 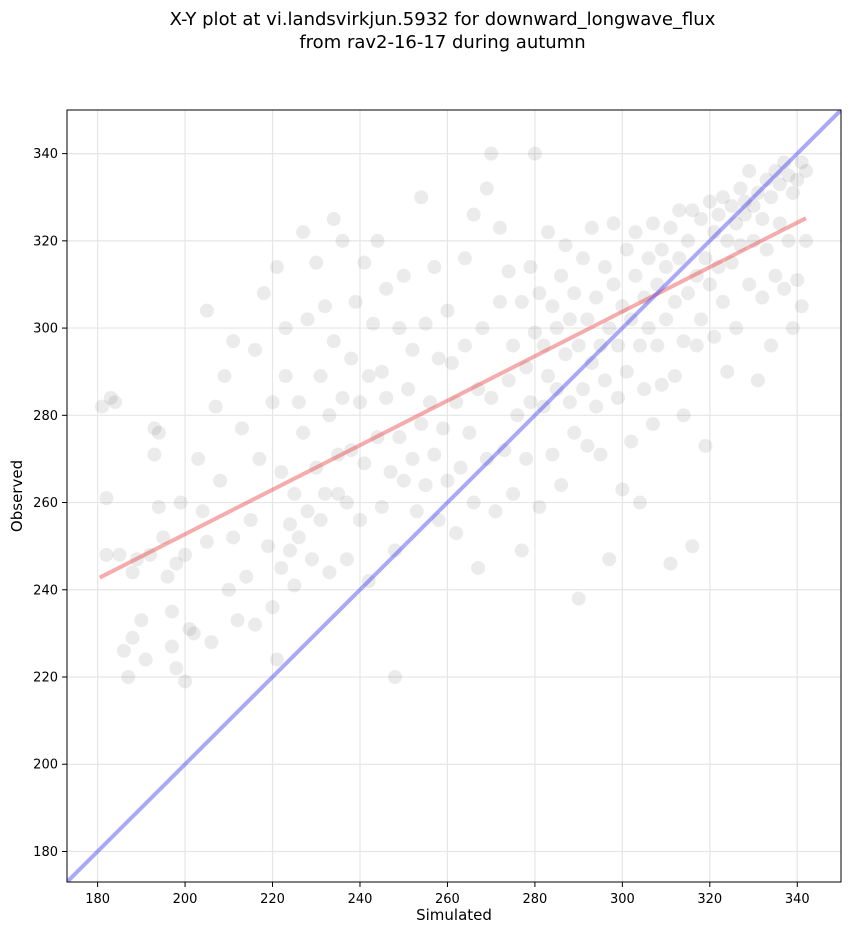 What do you see at coordinates (534, 899) in the screenshot?
I see `x-tick-label: 280` at bounding box center [534, 899].